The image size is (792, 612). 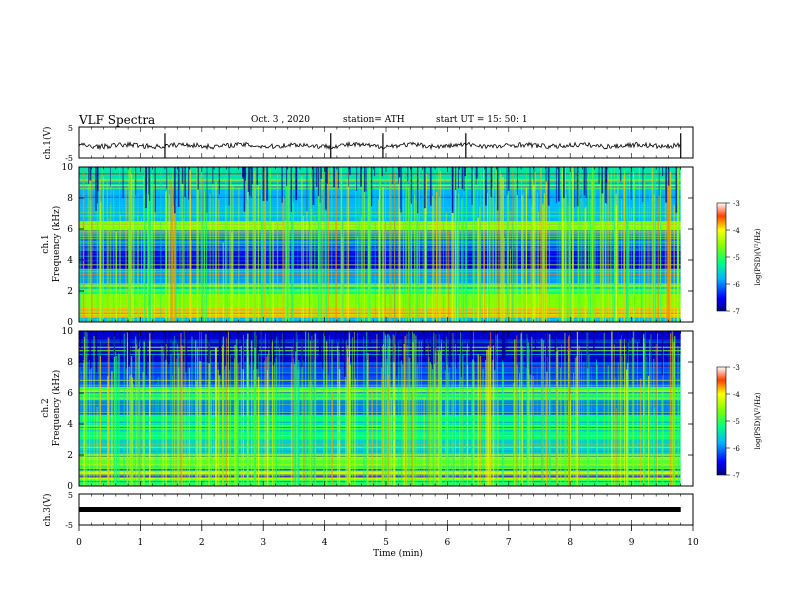 I want to click on ch1-colorbar: -3 -4 -5 -6 -7 log(PSD)(V²/Hz), so click(x=739, y=258).